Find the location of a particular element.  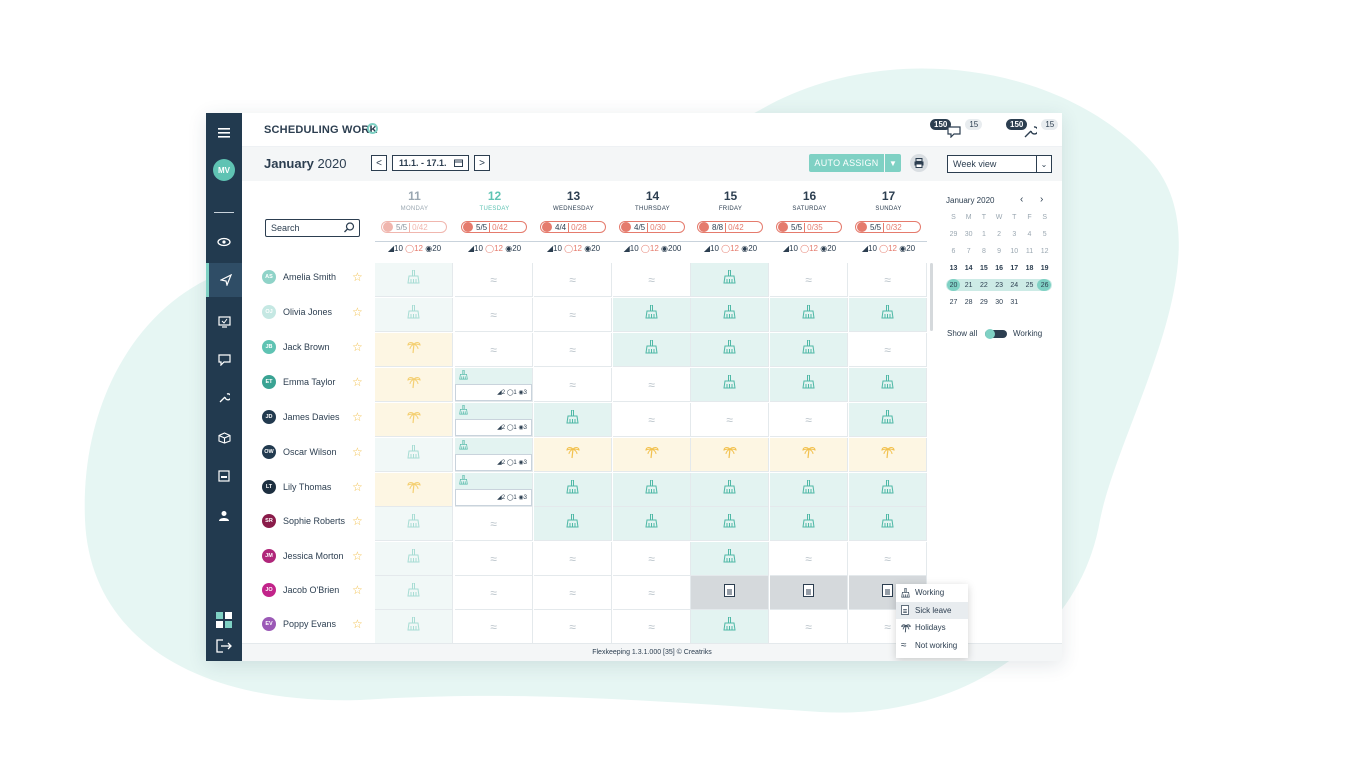

menu-icon is located at coordinates (224, 133).